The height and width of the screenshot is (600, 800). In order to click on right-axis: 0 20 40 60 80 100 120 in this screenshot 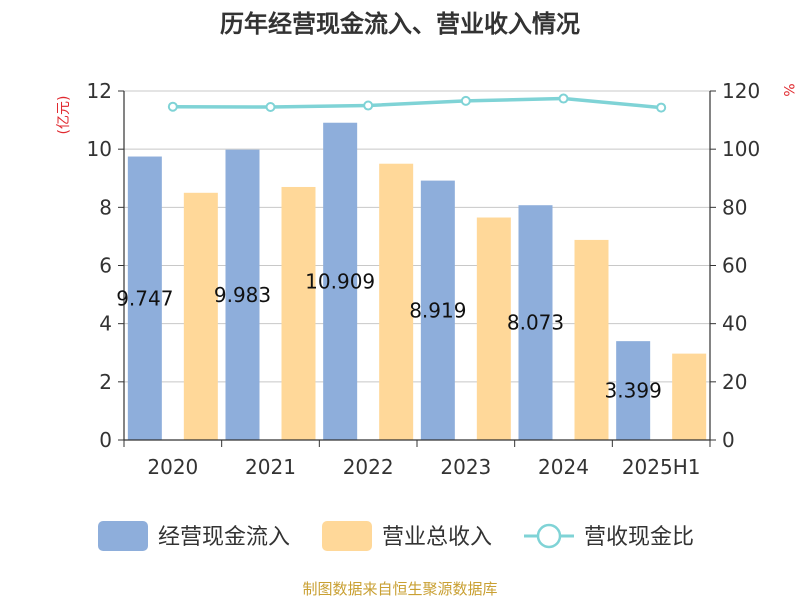, I will do `click(734, 265)`.